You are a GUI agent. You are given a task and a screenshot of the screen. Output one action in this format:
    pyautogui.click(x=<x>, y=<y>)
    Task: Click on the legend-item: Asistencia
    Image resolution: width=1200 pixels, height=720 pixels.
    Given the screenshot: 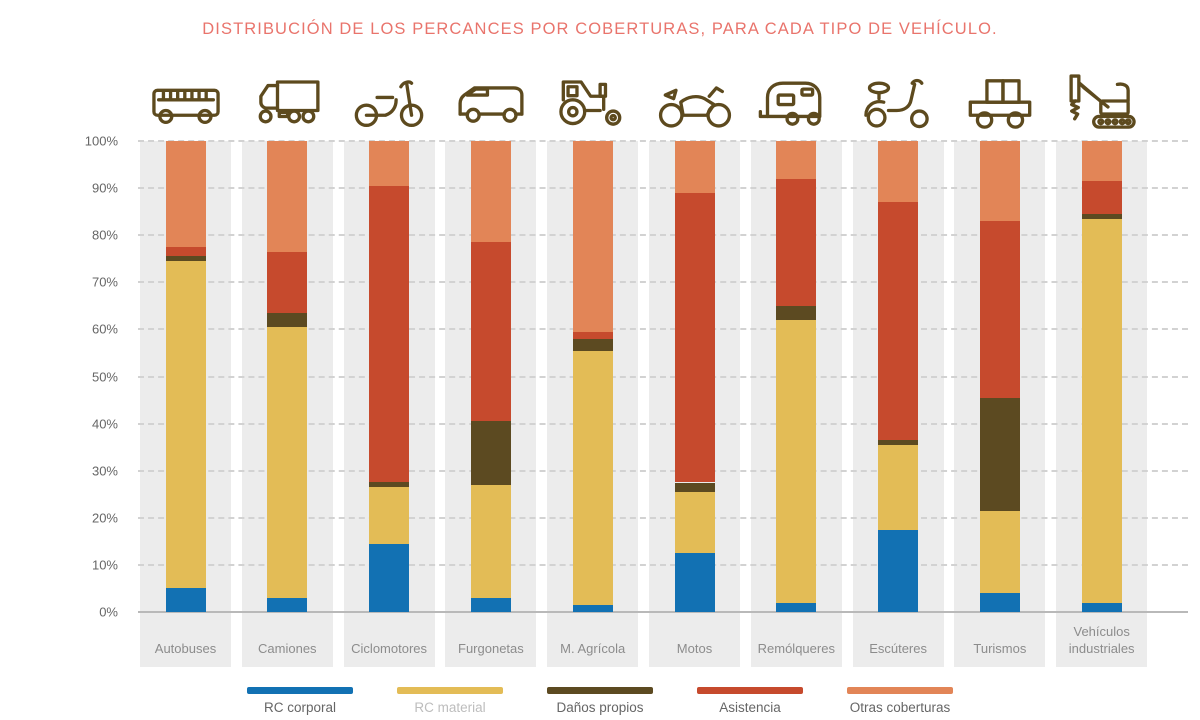 What is the action you would take?
    pyautogui.click(x=750, y=701)
    